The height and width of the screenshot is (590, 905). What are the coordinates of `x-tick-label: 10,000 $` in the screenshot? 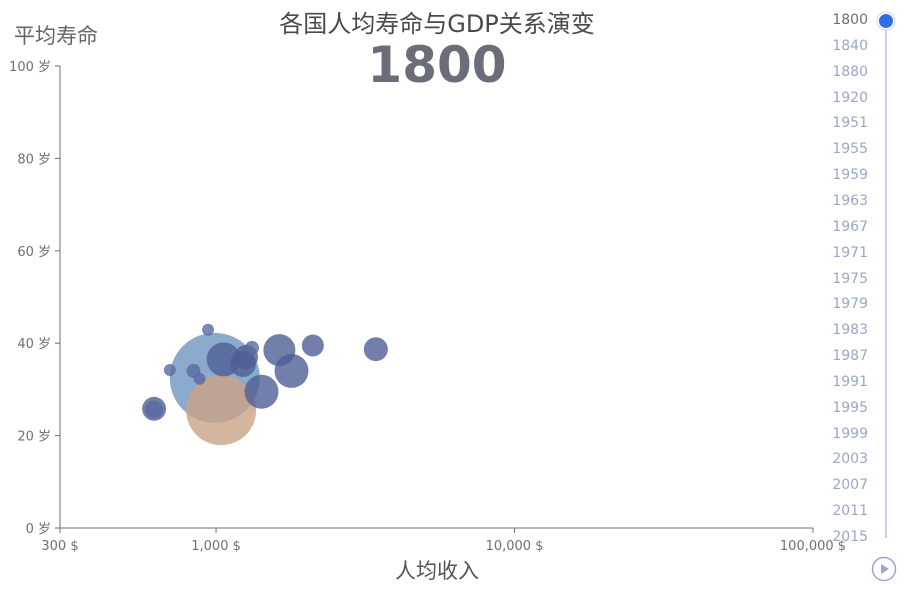 It's located at (515, 546).